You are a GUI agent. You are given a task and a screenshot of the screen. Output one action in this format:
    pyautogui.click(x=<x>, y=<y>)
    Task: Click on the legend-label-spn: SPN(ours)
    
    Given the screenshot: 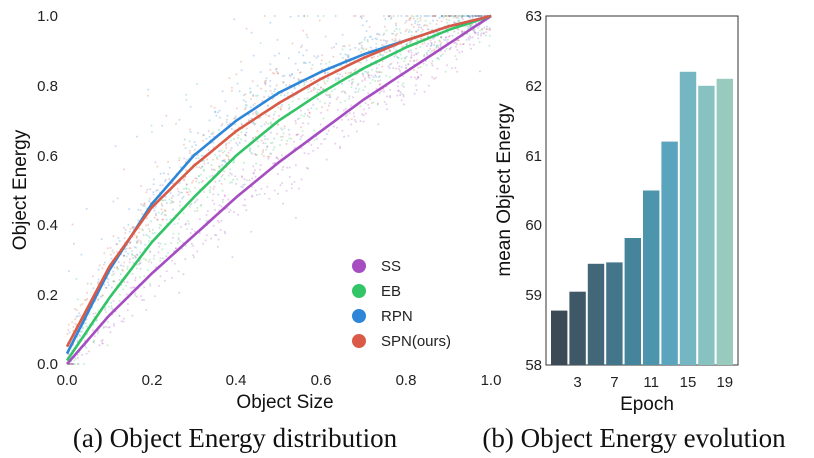 What is the action you would take?
    pyautogui.click(x=416, y=341)
    